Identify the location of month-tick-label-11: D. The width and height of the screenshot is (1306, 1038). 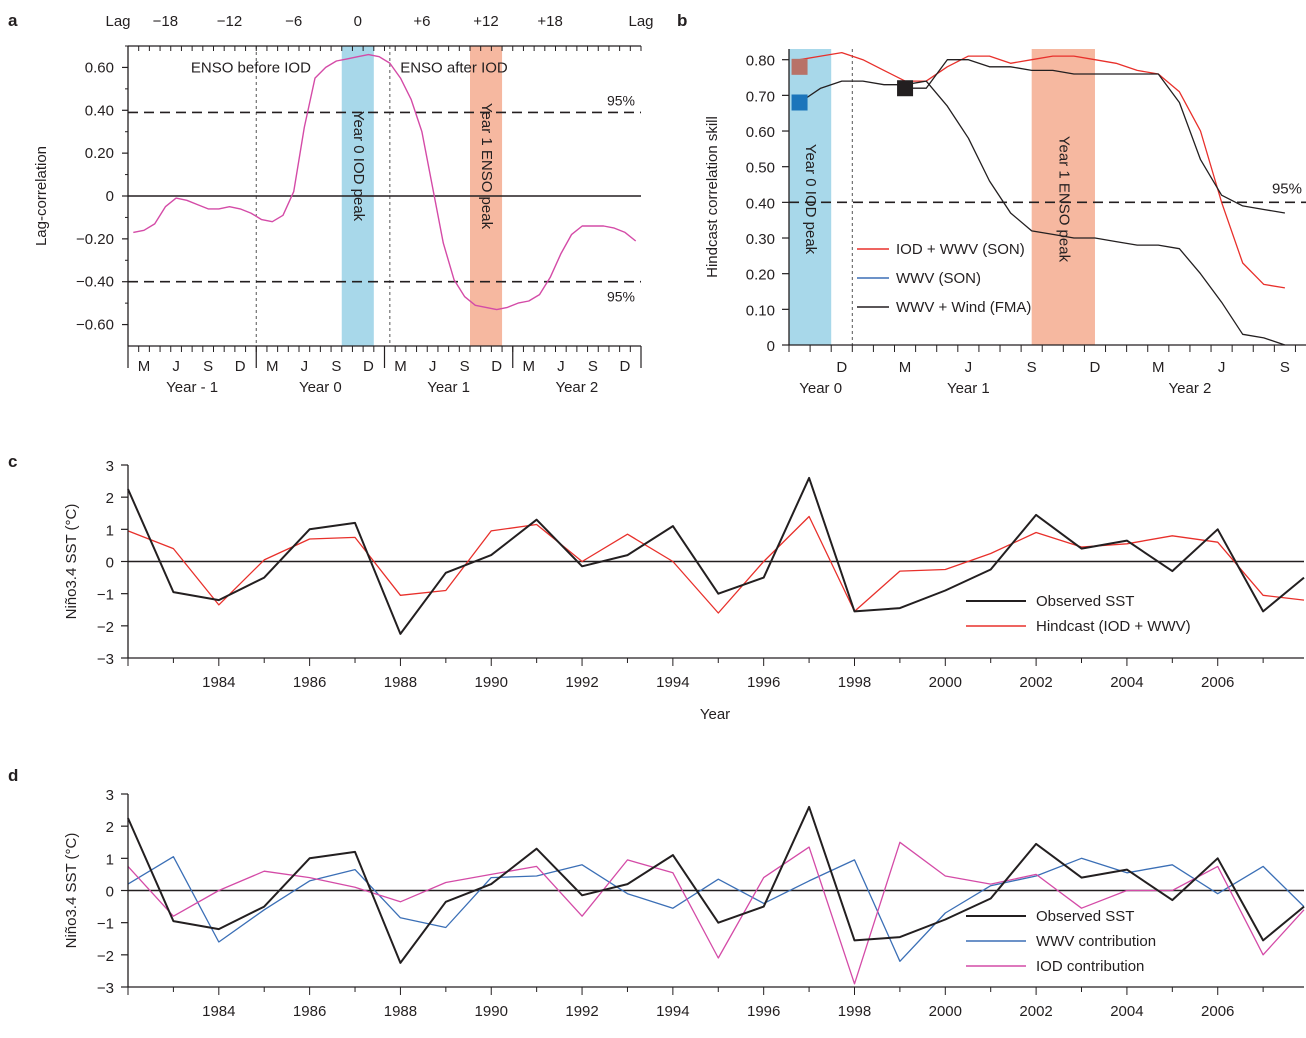
(496, 366).